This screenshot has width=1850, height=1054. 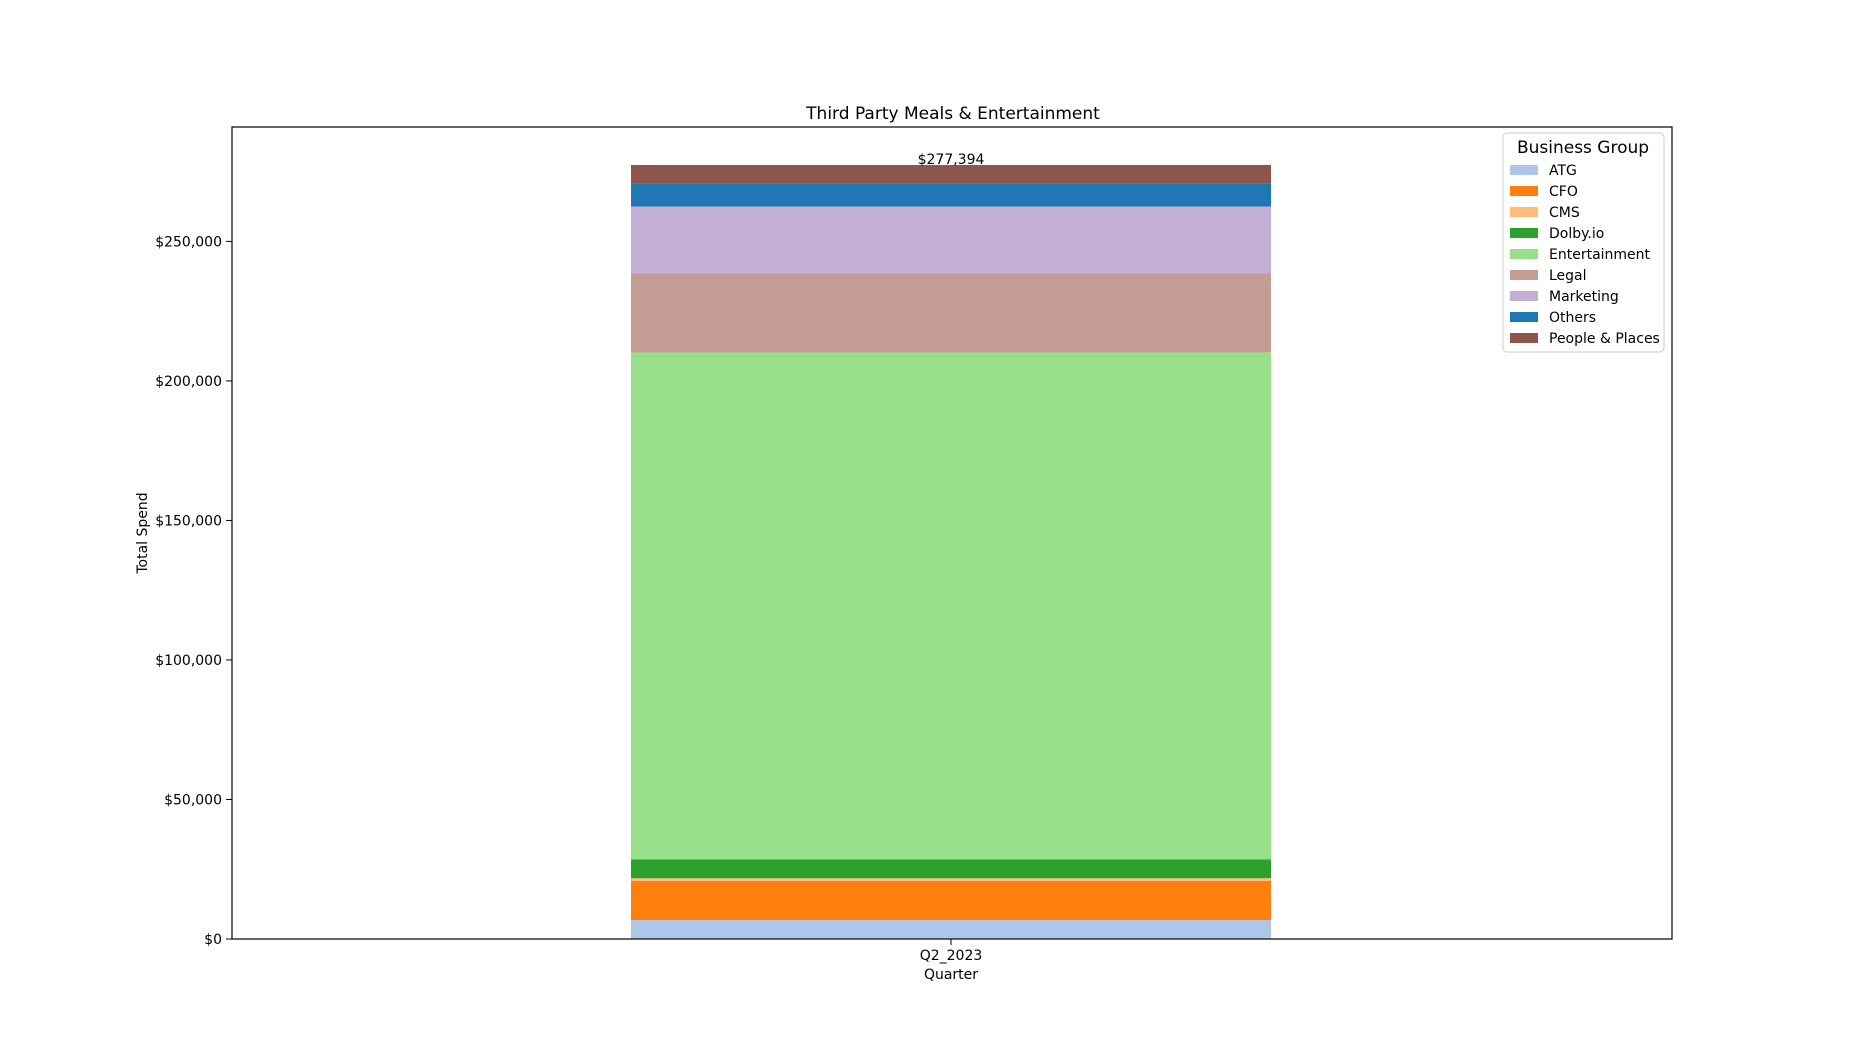 What do you see at coordinates (951, 929) in the screenshot?
I see `bar-segment-atg` at bounding box center [951, 929].